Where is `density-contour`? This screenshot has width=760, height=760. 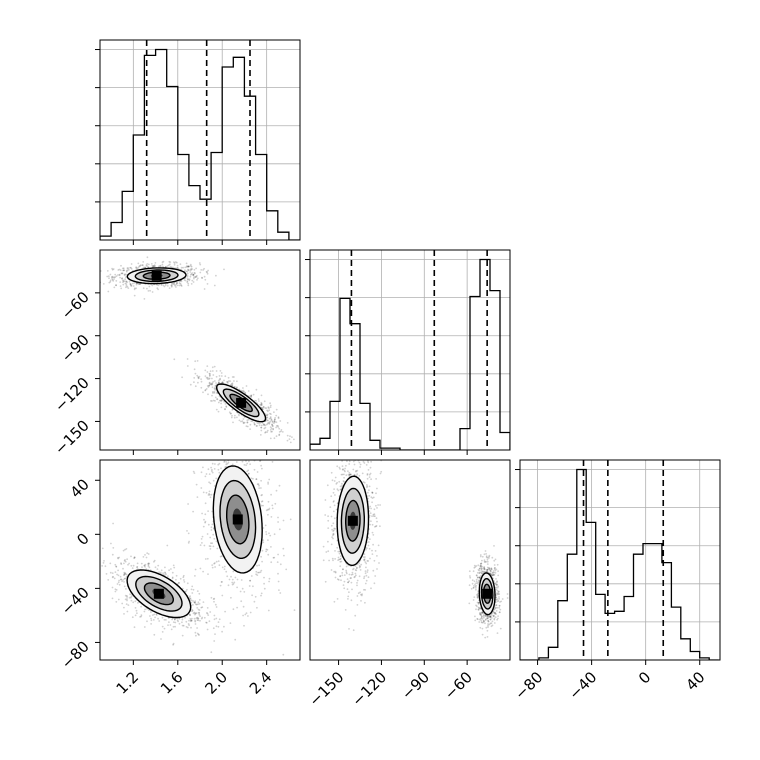
density-contour is located at coordinates (159, 593).